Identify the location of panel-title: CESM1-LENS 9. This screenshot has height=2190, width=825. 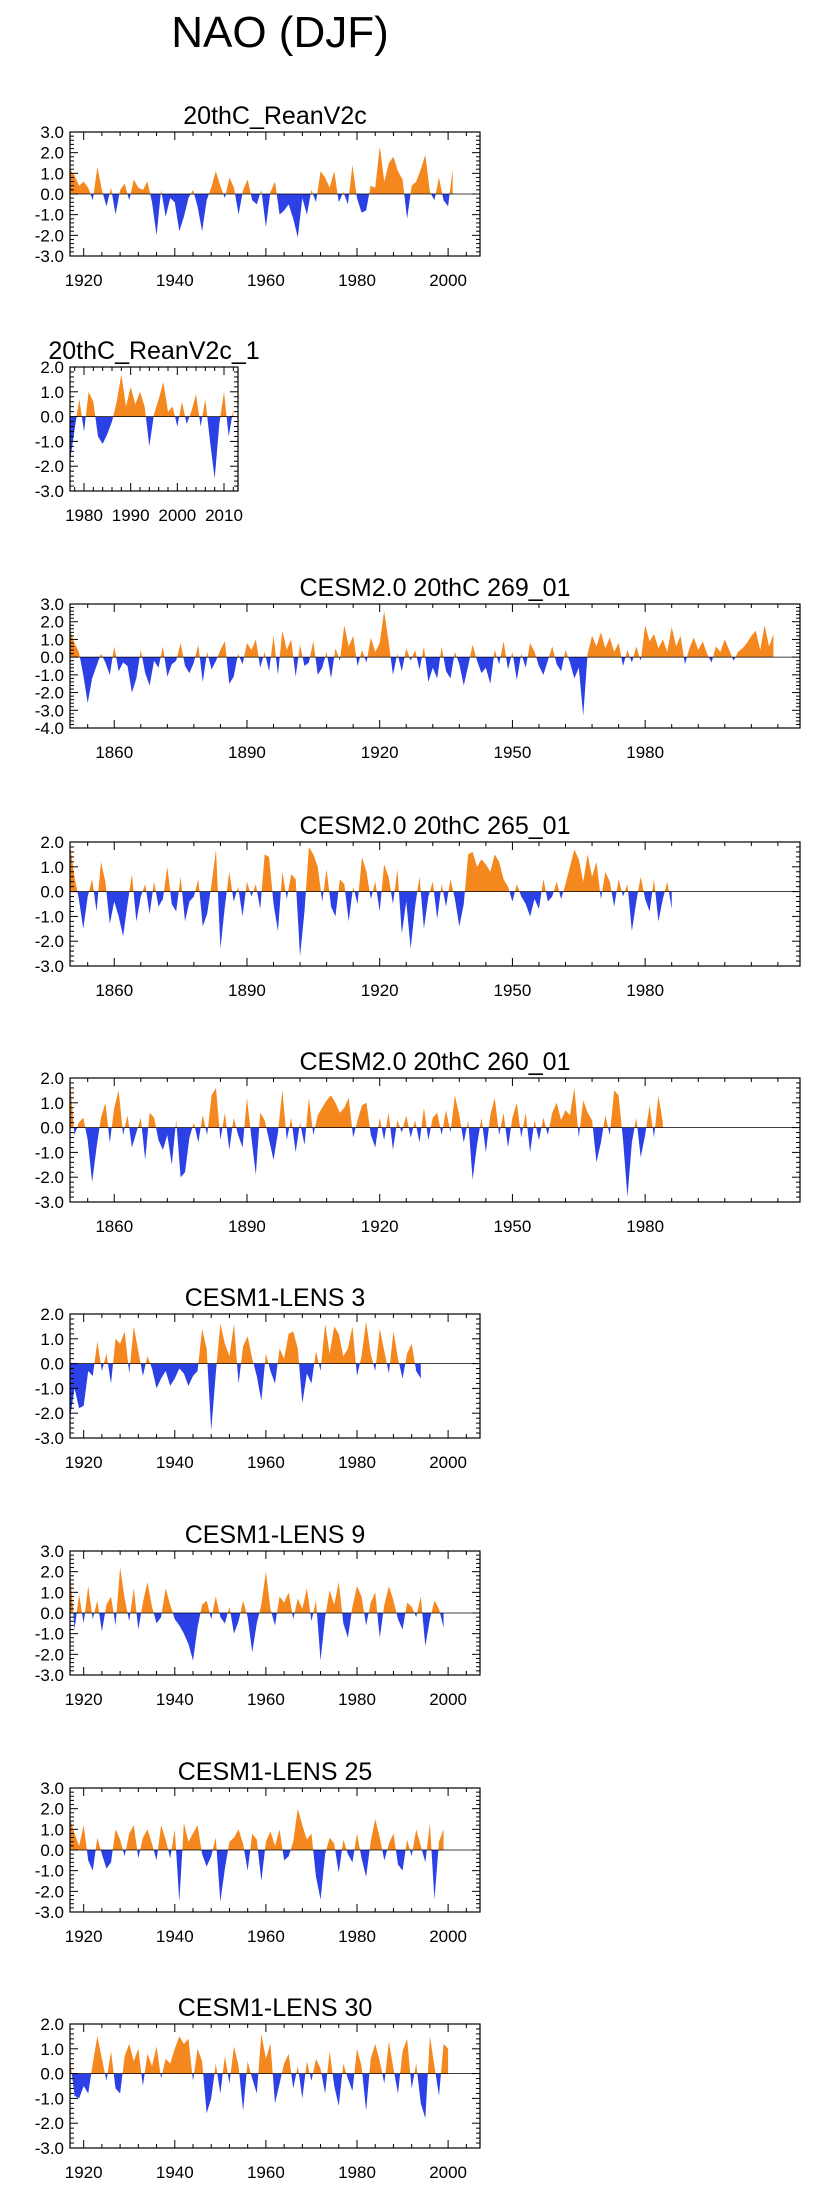
(275, 1535).